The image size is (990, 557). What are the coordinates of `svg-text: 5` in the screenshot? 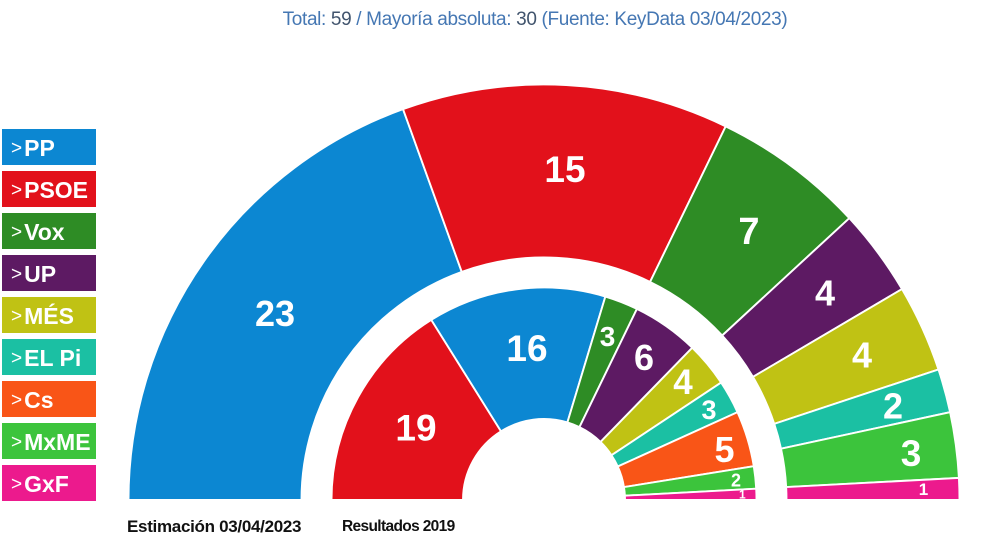 It's located at (724, 449).